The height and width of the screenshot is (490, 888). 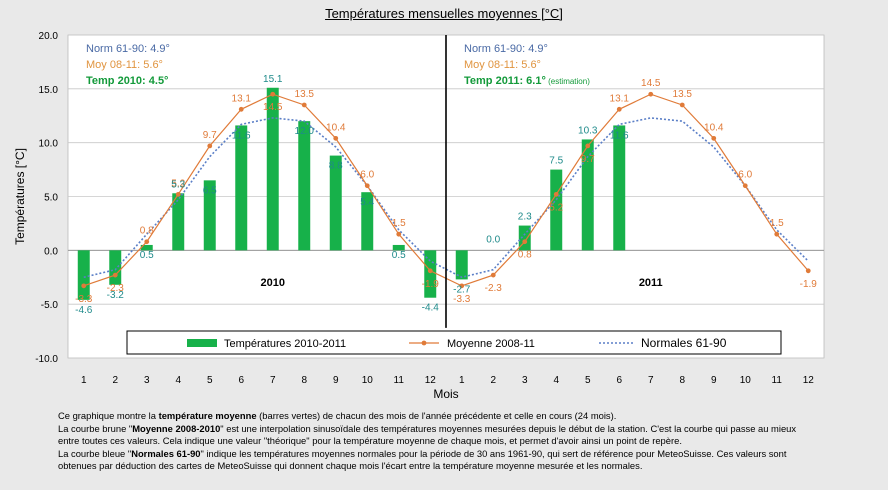 I want to click on y-tick-label: -10.0, so click(x=46, y=359).